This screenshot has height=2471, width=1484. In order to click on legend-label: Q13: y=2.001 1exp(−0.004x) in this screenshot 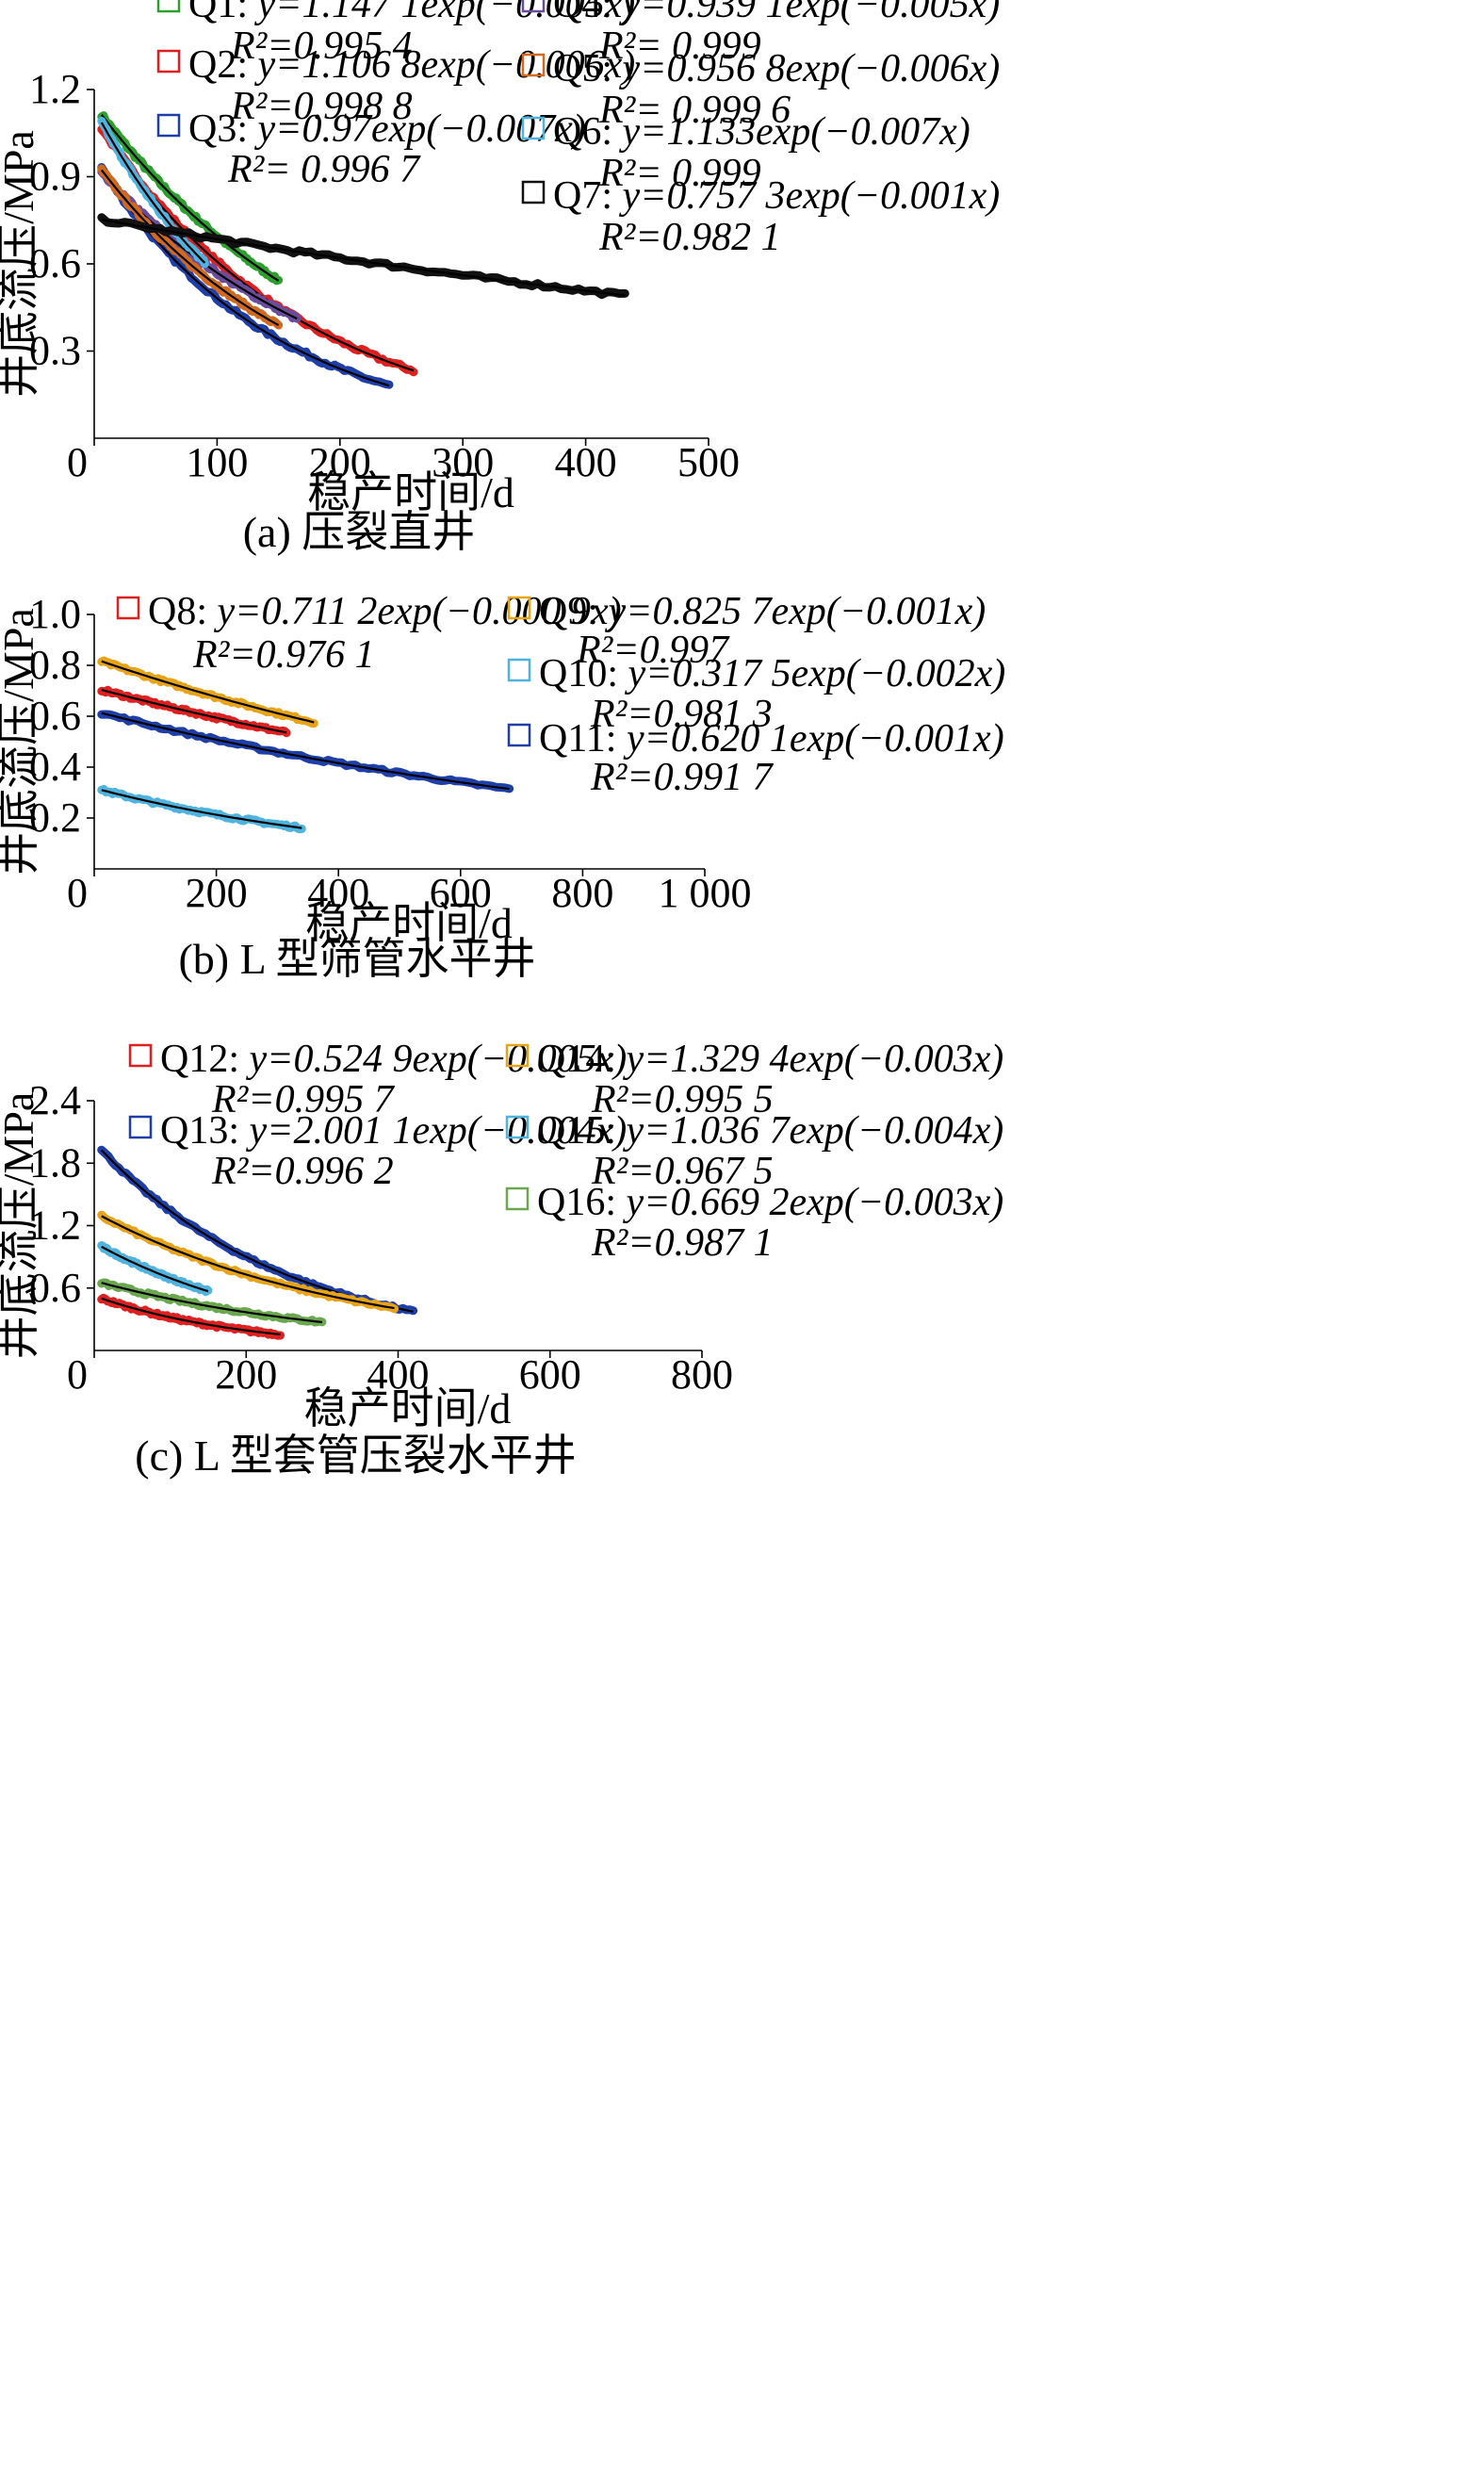, I will do `click(393, 1131)`.